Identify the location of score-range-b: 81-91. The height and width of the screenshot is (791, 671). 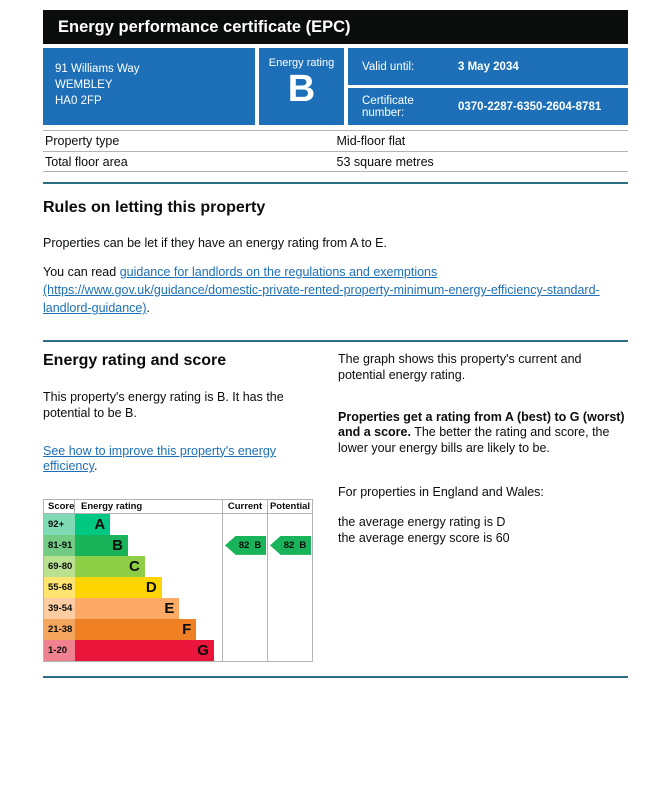
(59, 545).